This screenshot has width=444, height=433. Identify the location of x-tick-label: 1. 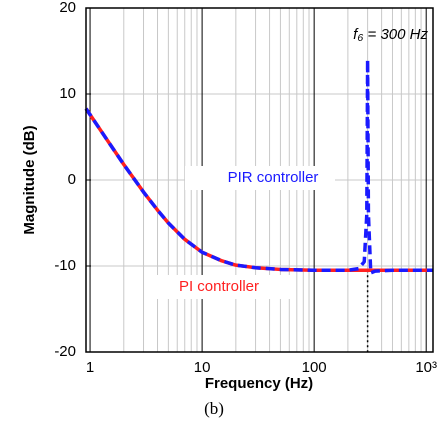
(90, 367).